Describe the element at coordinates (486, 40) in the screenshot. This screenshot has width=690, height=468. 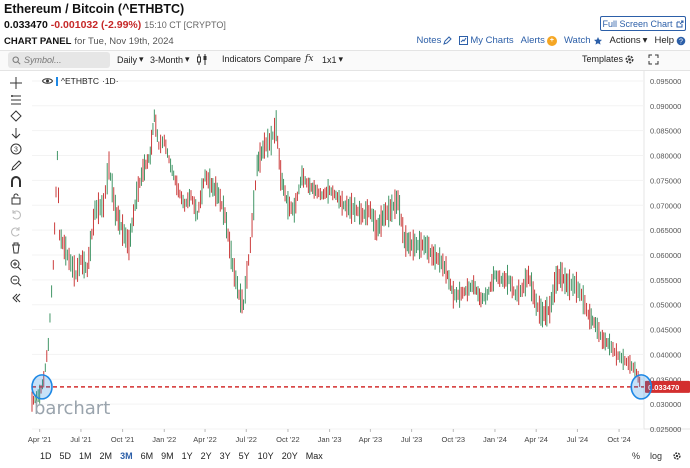
I see `my-charts-link: My Charts` at that location.